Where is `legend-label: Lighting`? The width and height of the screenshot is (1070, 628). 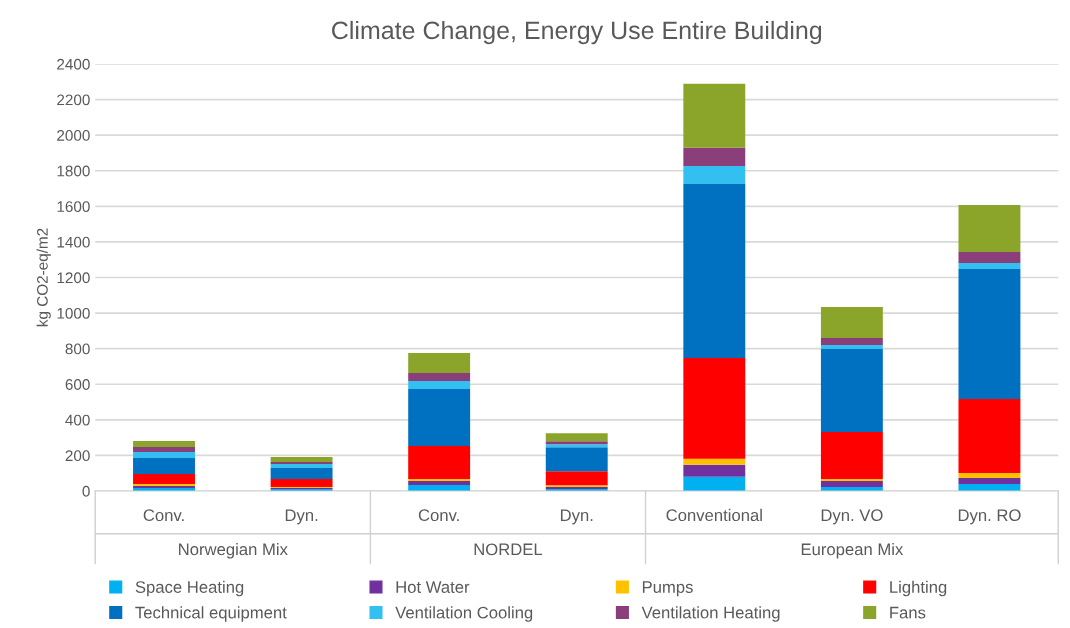 legend-label: Lighting is located at coordinates (918, 588).